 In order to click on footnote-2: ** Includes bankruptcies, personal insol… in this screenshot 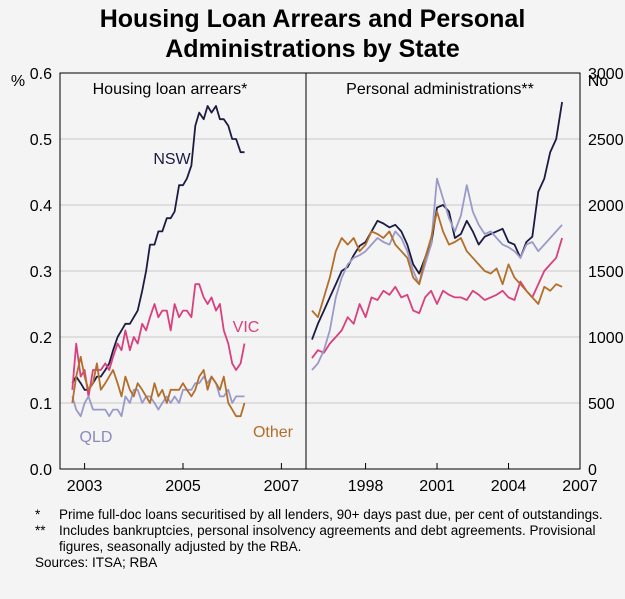, I will do `click(325, 539)`.